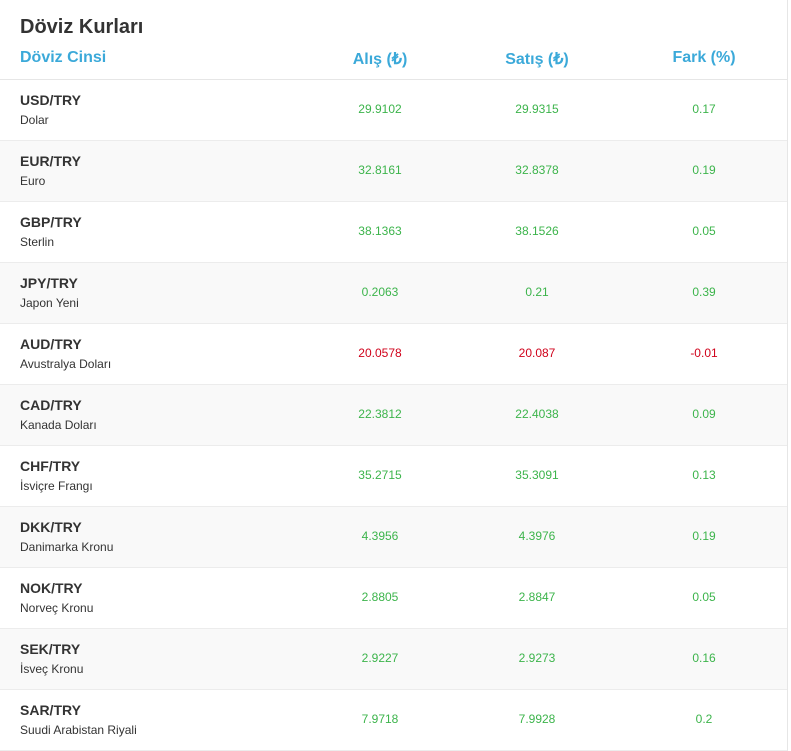 Image resolution: width=791 pixels, height=751 pixels. Describe the element at coordinates (63, 57) in the screenshot. I see `column-header: Döviz Cinsi` at that location.